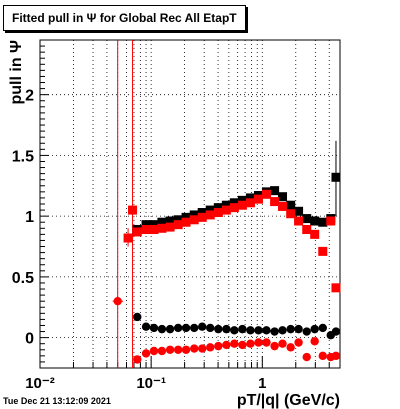  Describe the element at coordinates (23, 156) in the screenshot. I see `y-tick-label: 1.5` at that location.